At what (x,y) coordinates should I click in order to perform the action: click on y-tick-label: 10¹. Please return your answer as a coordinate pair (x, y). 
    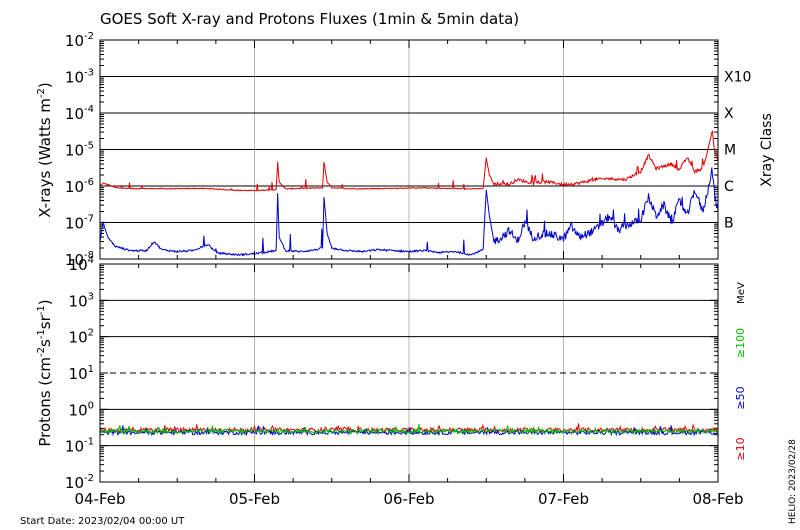
    Looking at the image, I should click on (81, 373).